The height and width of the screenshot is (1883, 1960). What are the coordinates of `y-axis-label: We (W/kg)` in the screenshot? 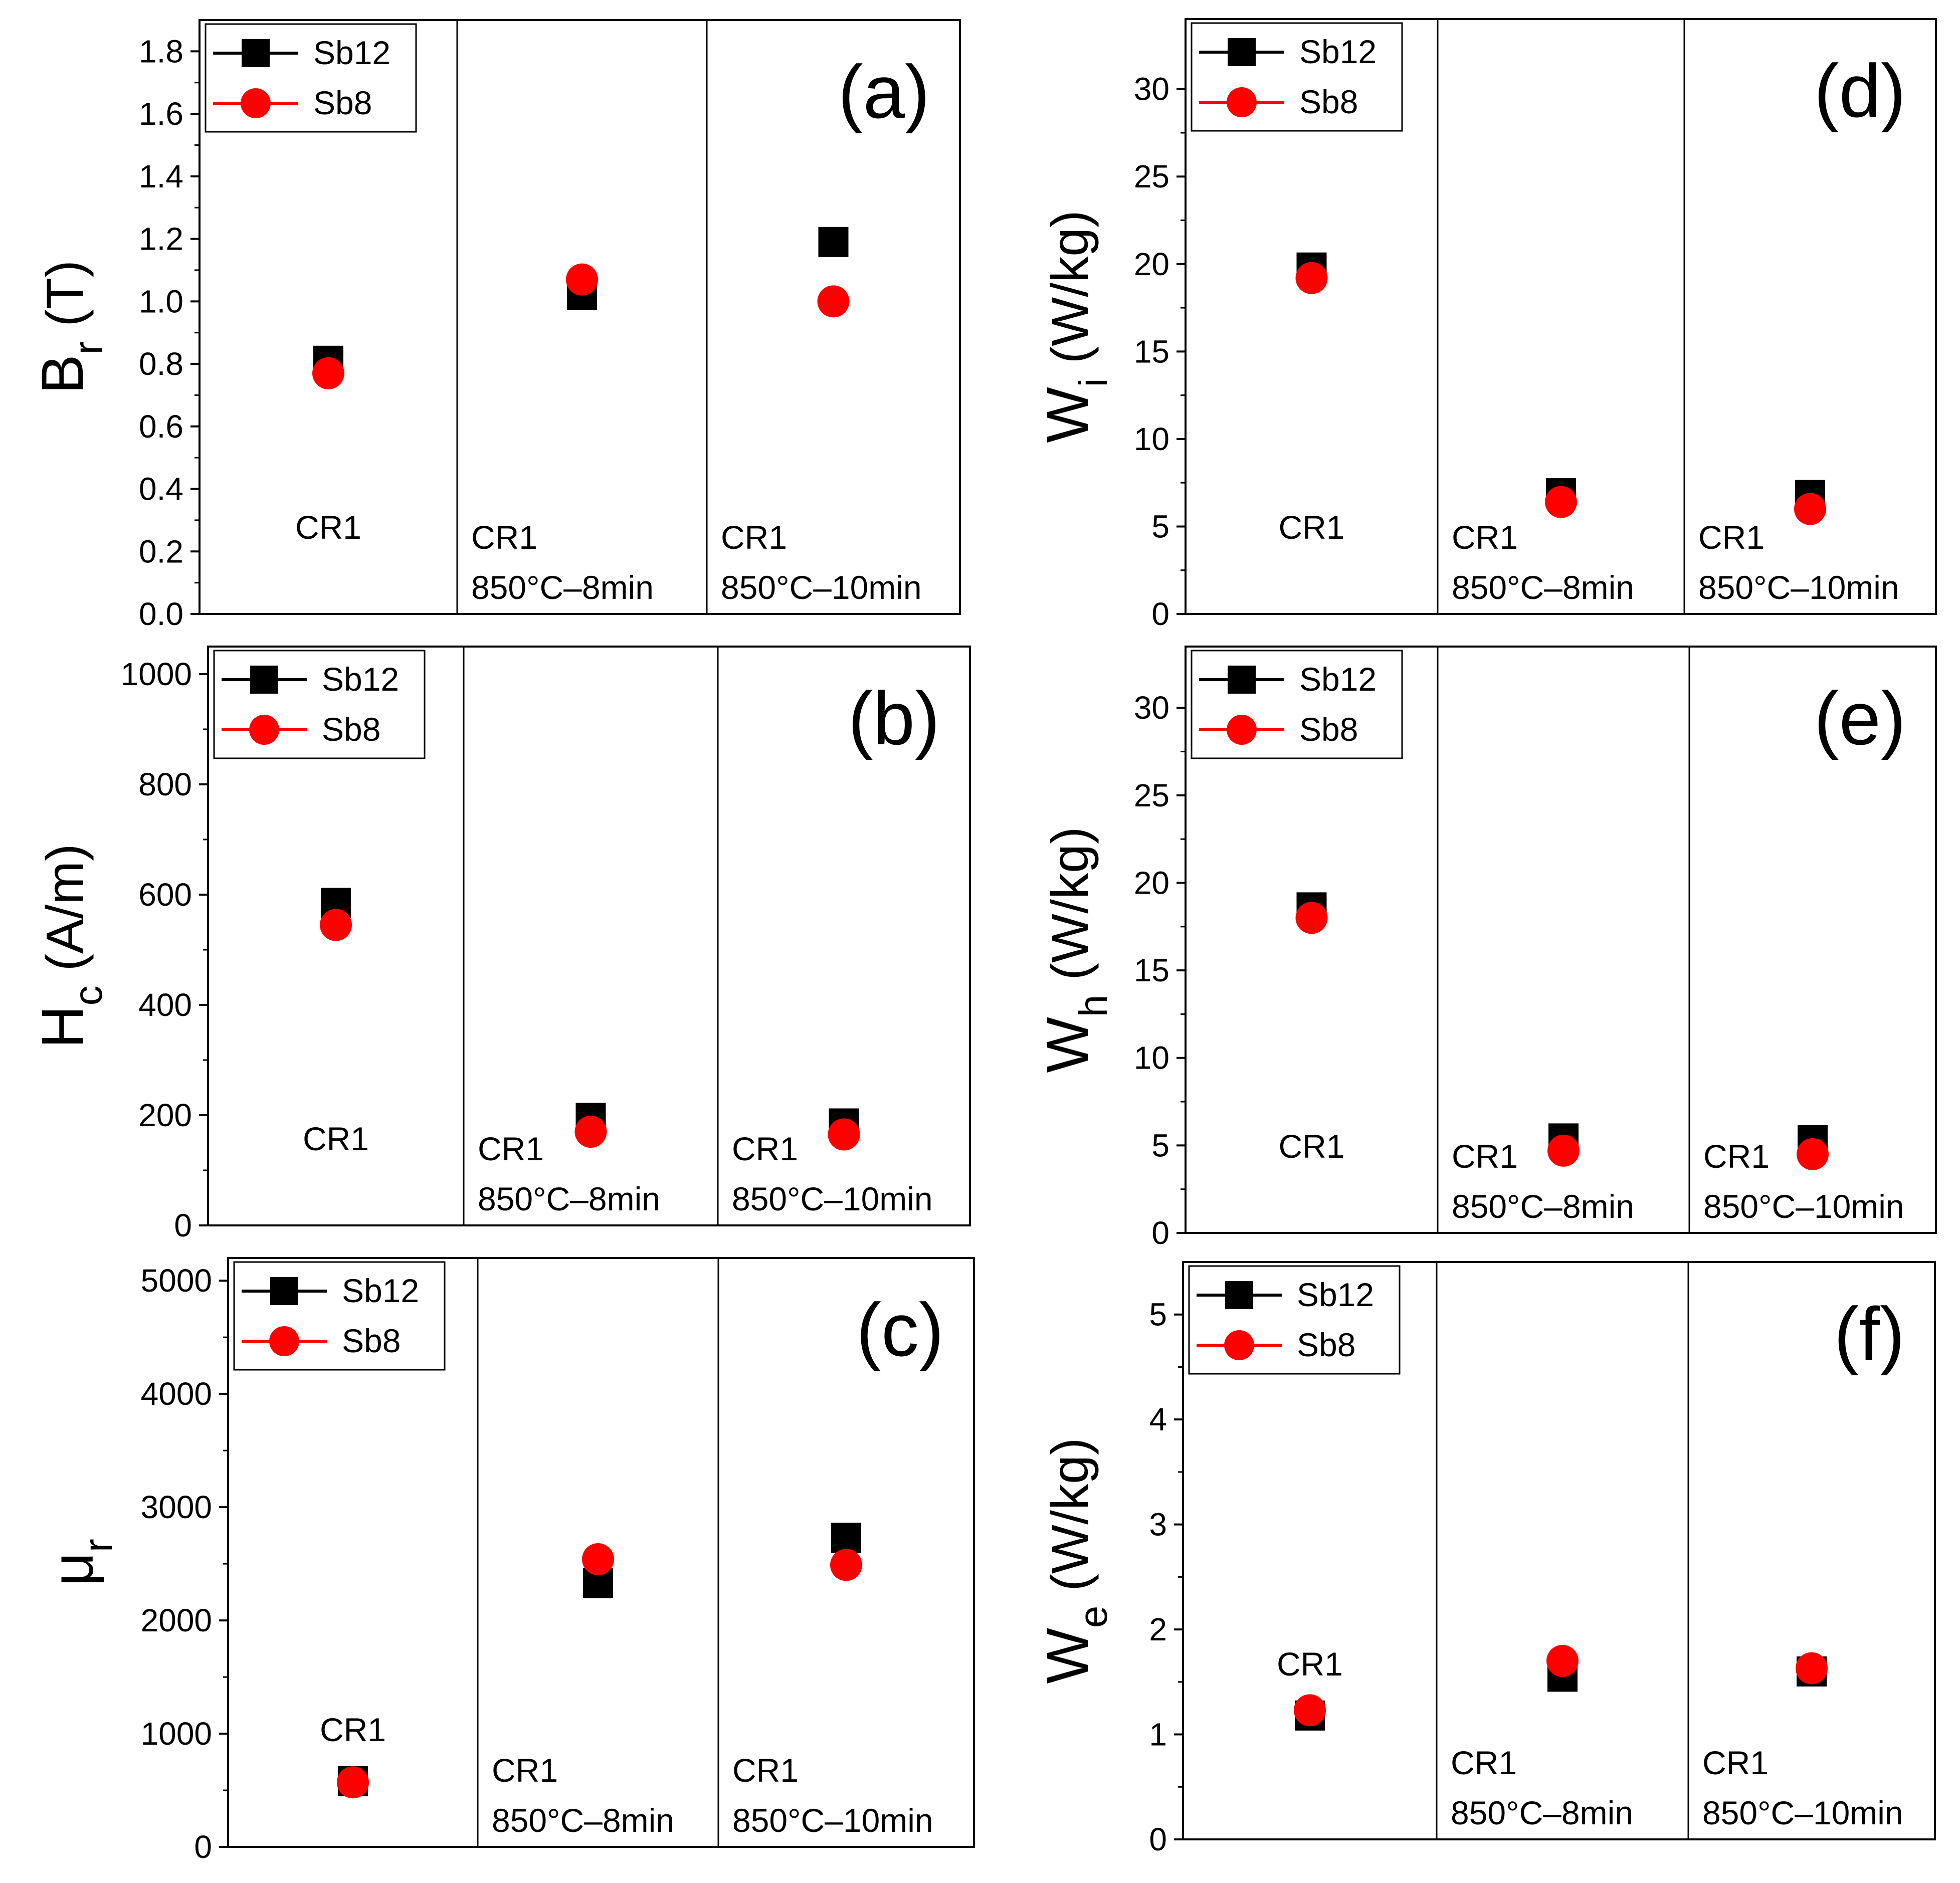 It's located at (1075, 1561).